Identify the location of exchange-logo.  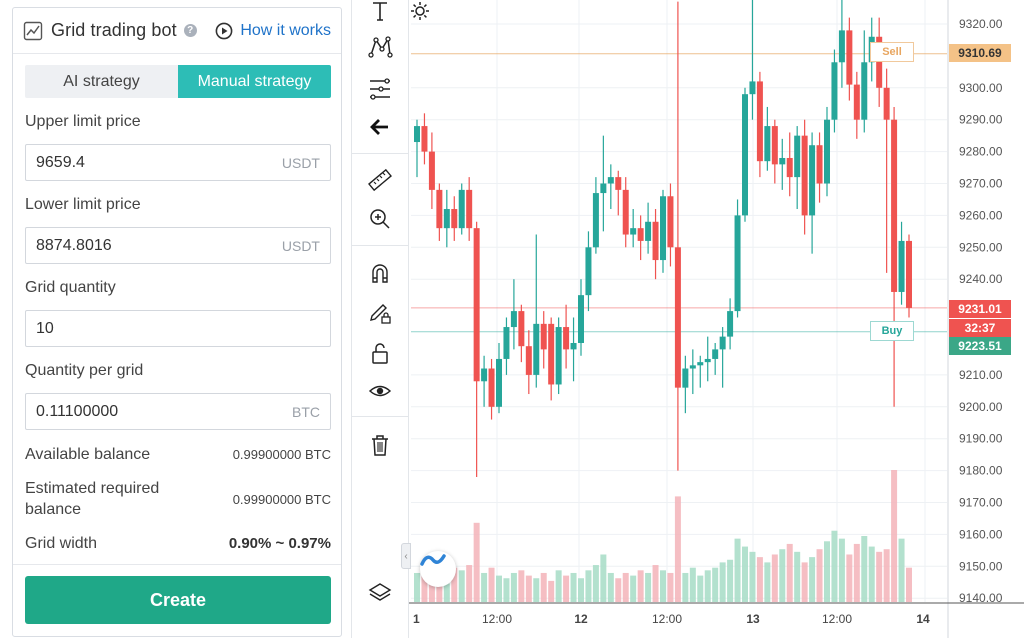
(438, 569).